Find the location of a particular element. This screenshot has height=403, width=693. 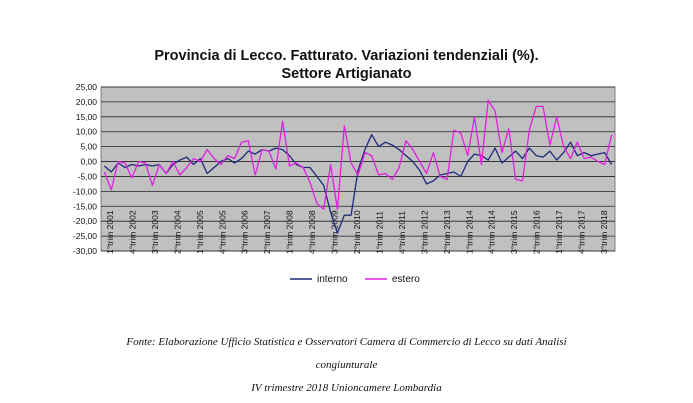

x-tick-label: 2°trim 2010 is located at coordinates (357, 232).